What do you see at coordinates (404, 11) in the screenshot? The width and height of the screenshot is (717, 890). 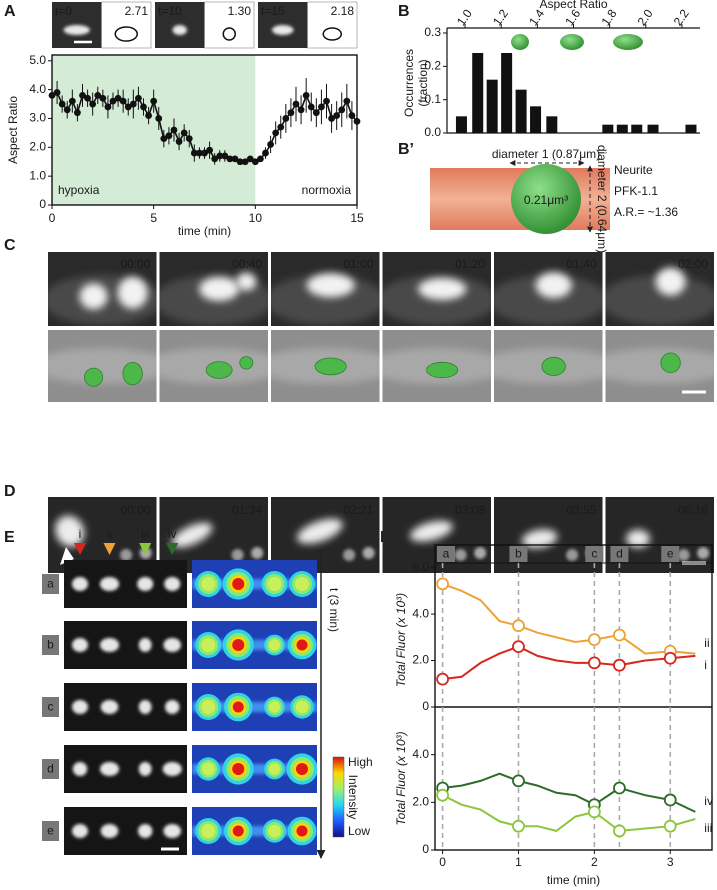 I see `panel-label: B` at bounding box center [404, 11].